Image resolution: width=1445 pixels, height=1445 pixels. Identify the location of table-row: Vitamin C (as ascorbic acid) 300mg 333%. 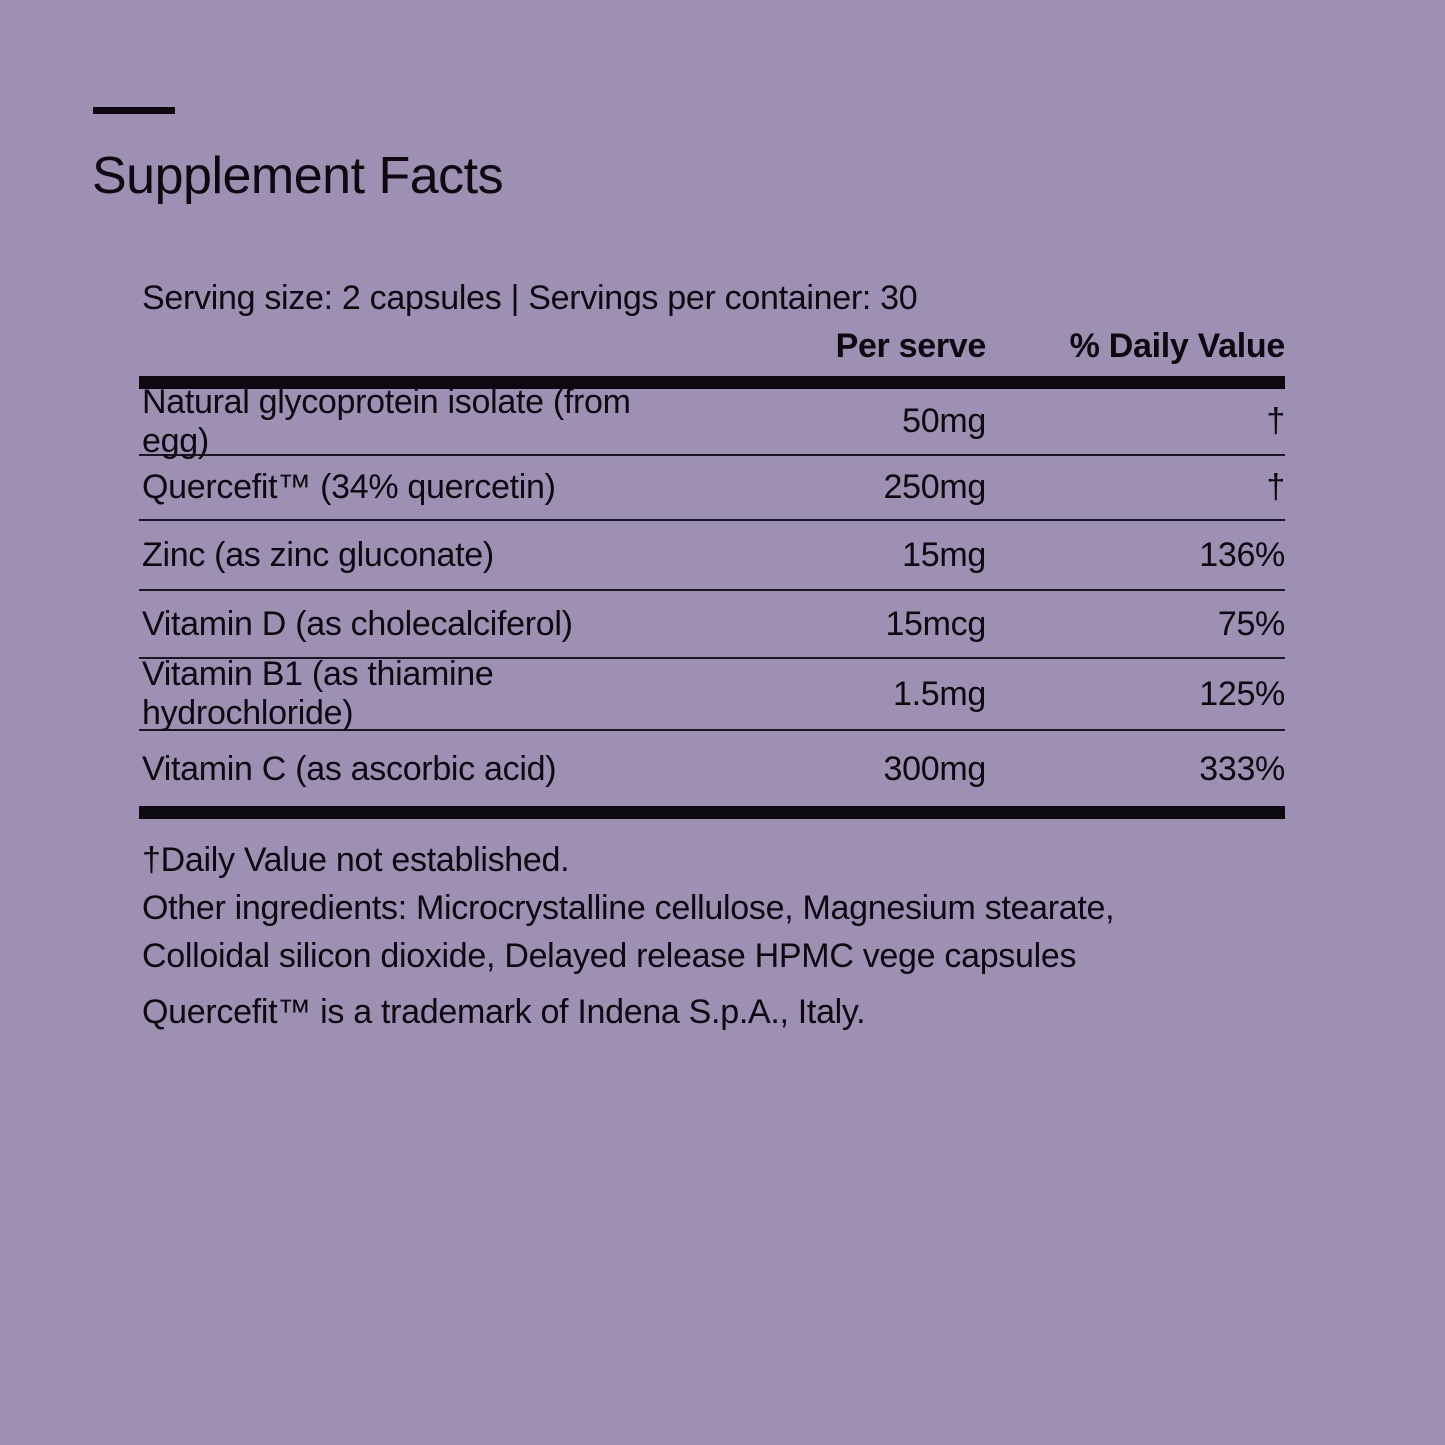
(712, 769).